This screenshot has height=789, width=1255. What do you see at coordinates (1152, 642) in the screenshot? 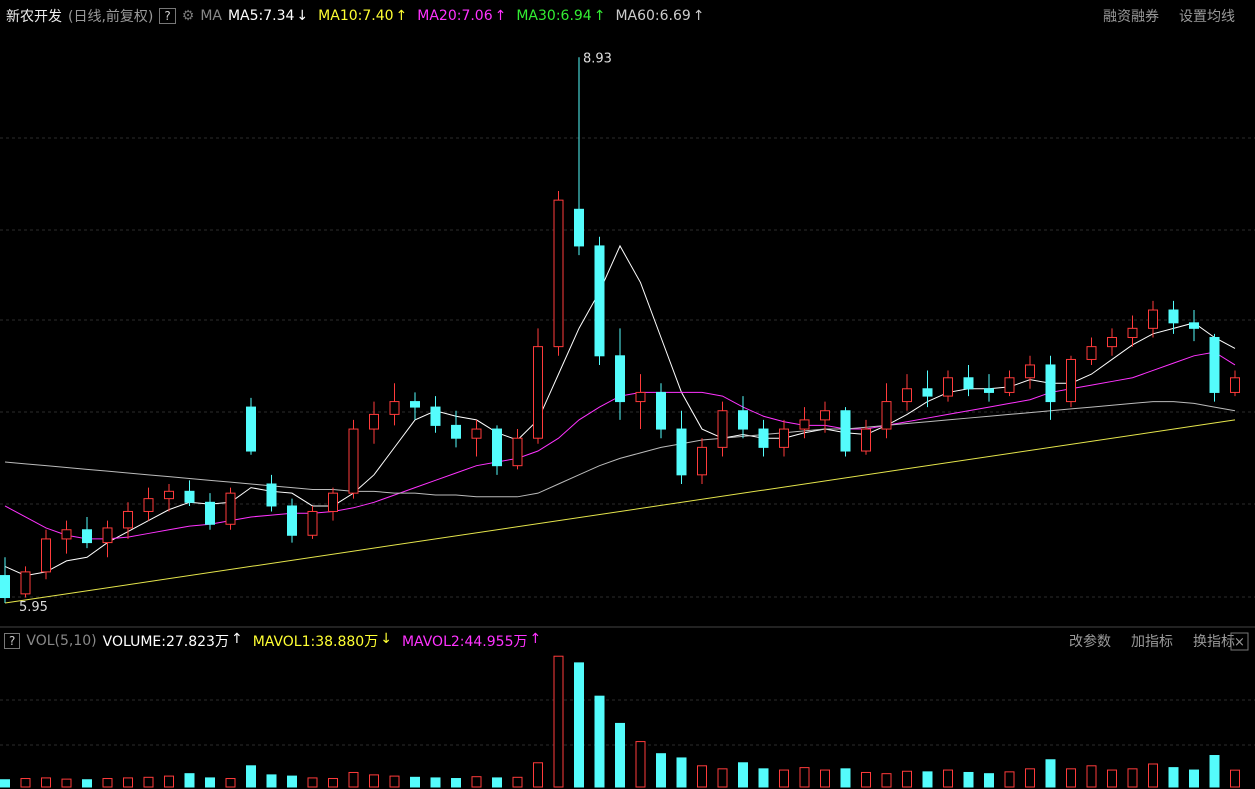
I see `header-button: 加指标` at bounding box center [1152, 642].